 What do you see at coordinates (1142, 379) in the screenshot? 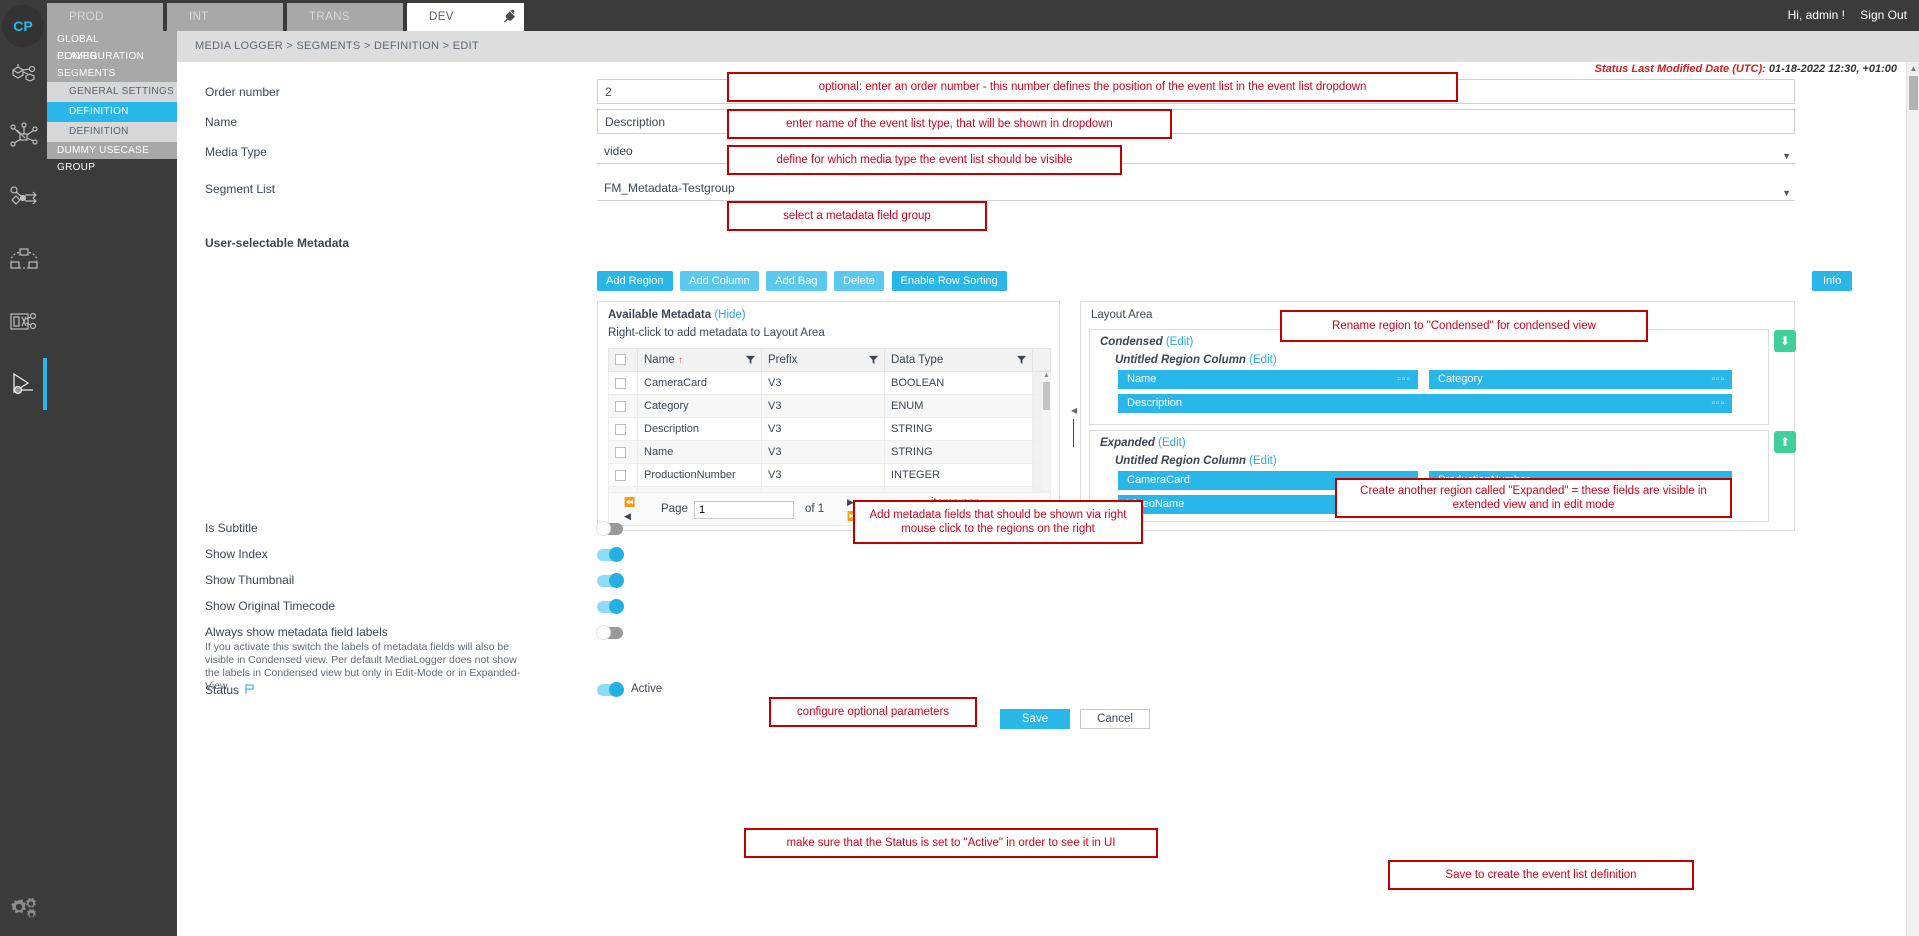
I see `chip-name-label: Name` at bounding box center [1142, 379].